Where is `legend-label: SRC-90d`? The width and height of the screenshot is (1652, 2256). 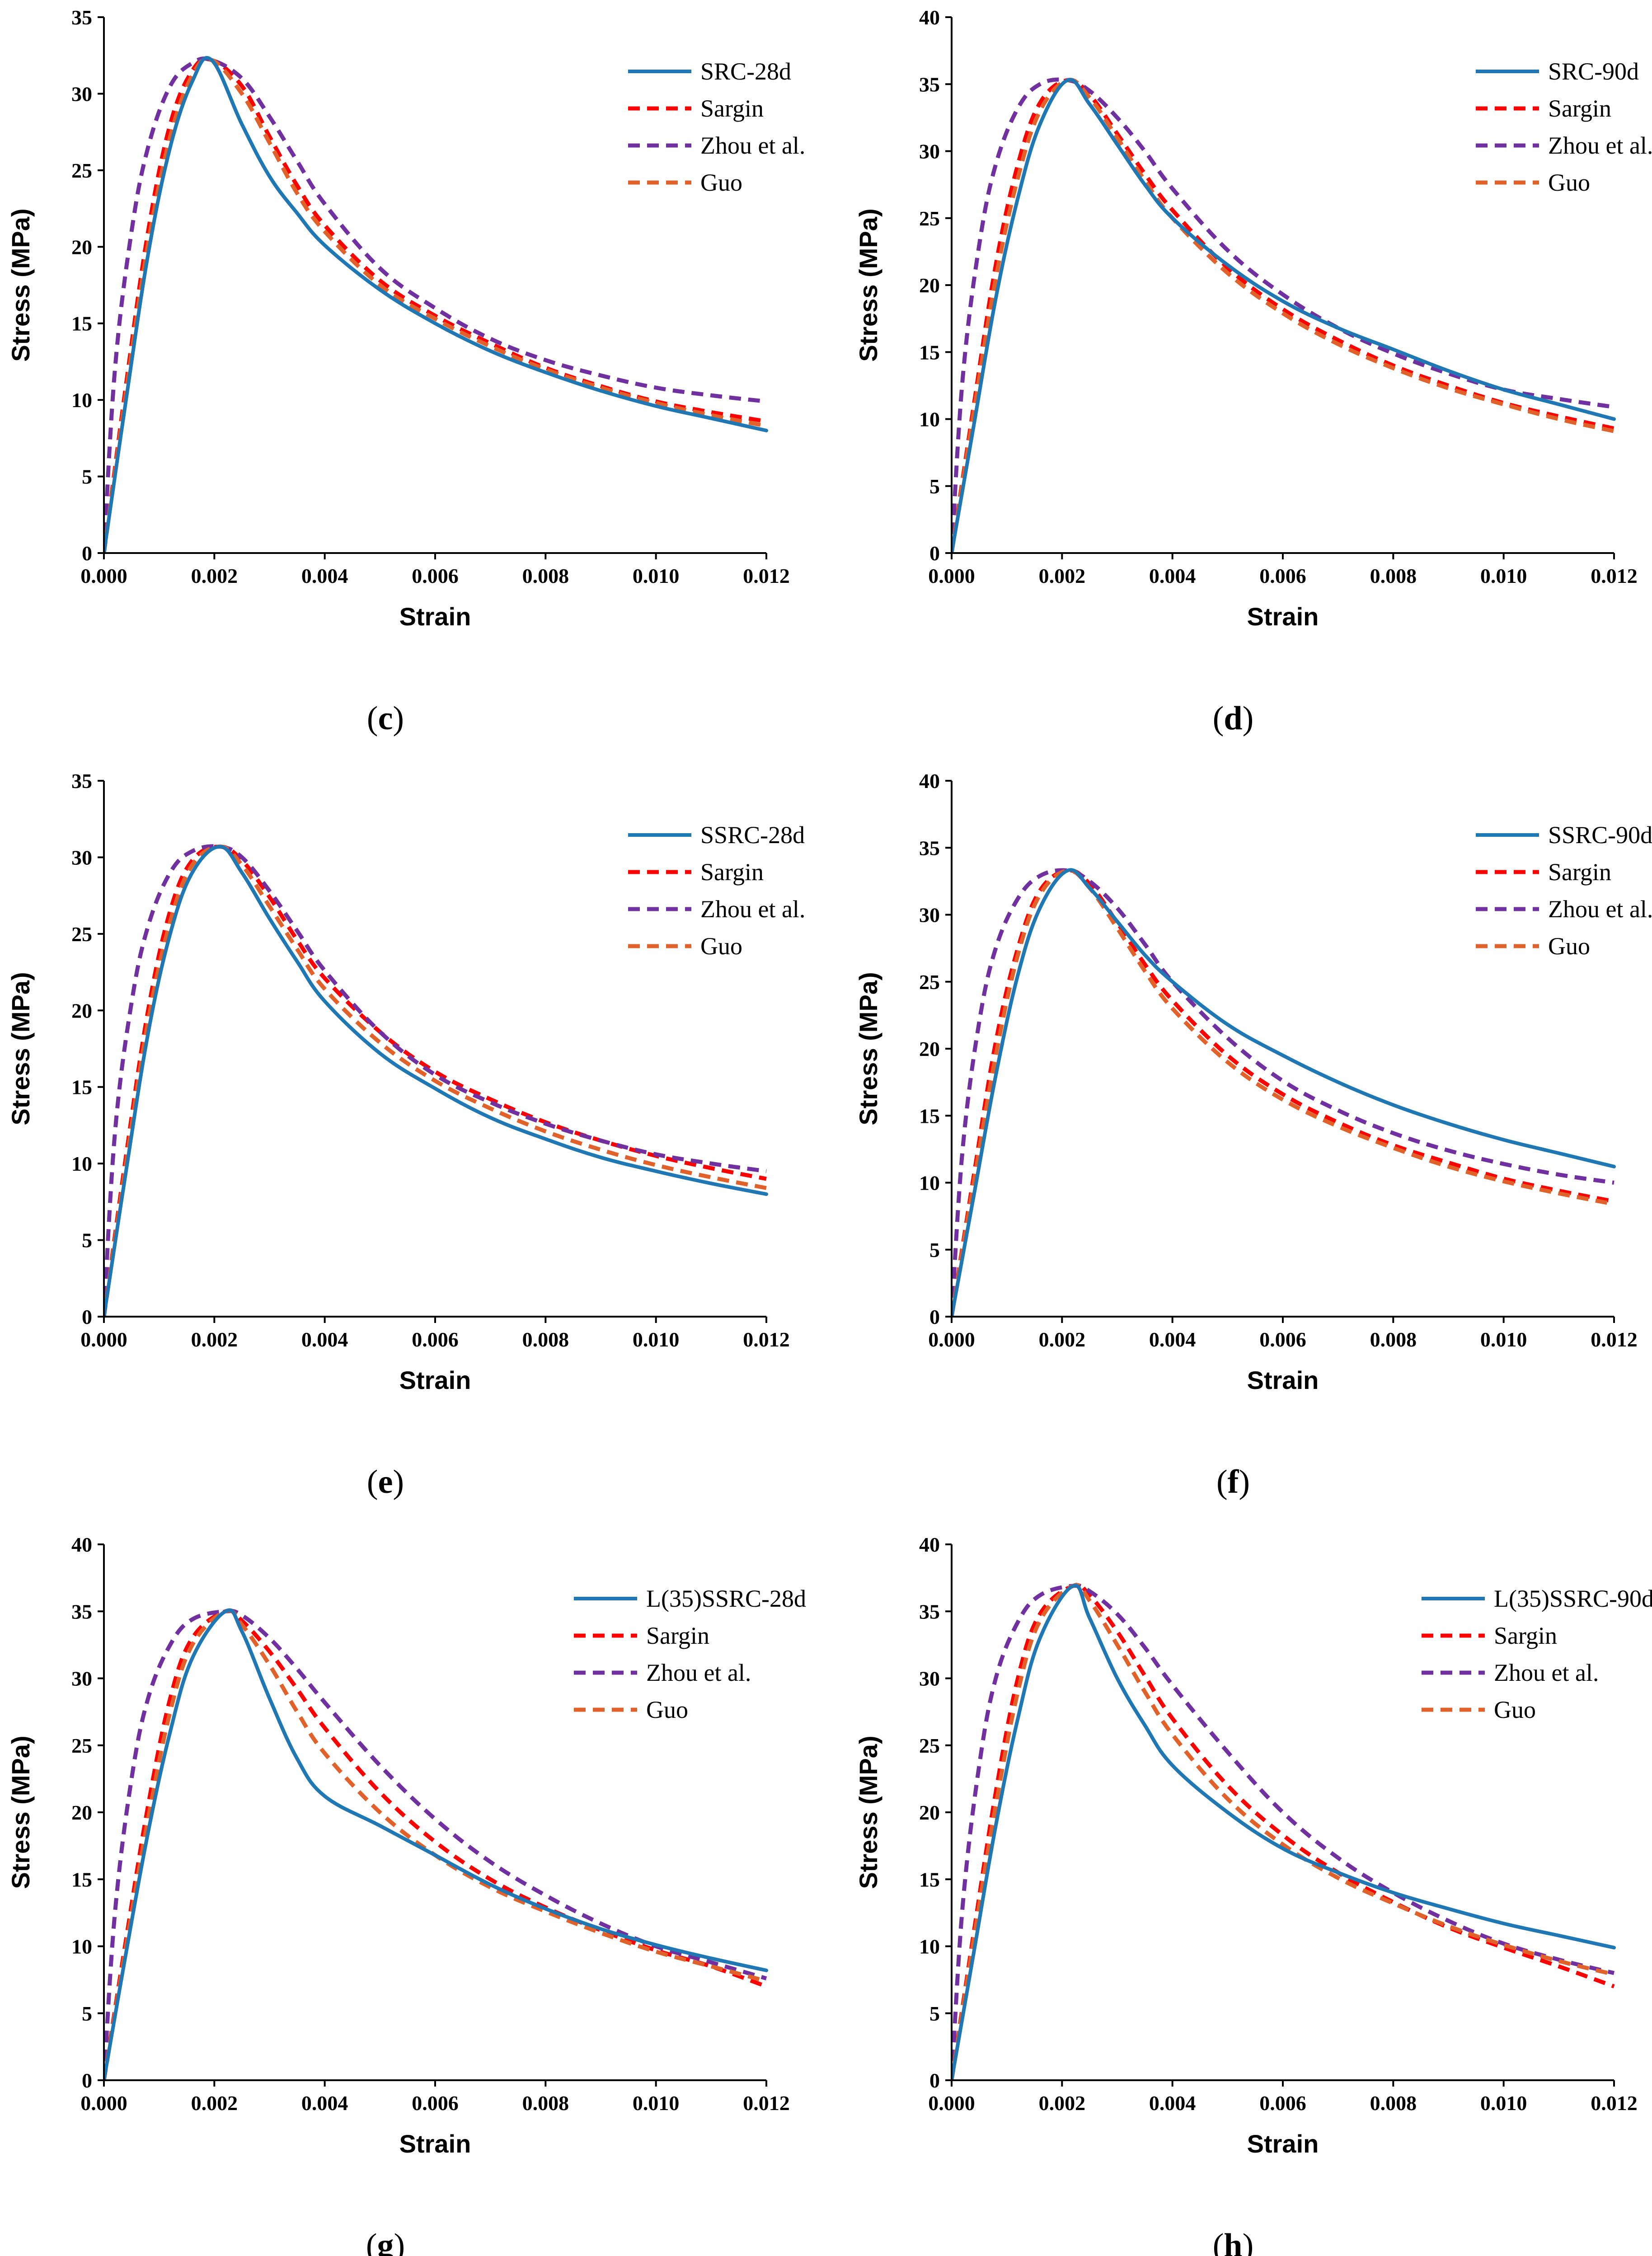
legend-label: SRC-90d is located at coordinates (1593, 71).